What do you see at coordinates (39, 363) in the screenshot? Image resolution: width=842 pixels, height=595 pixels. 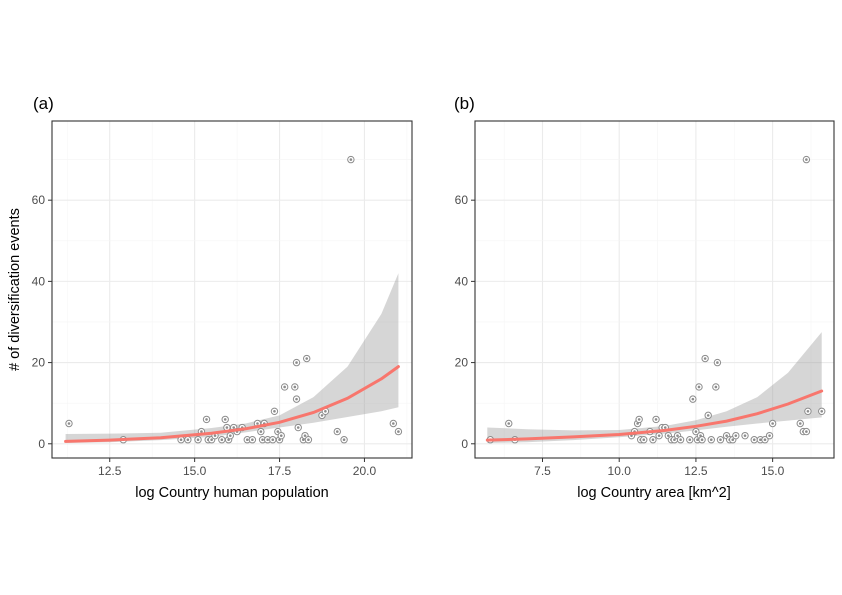 I see `y-tick-label: 20` at bounding box center [39, 363].